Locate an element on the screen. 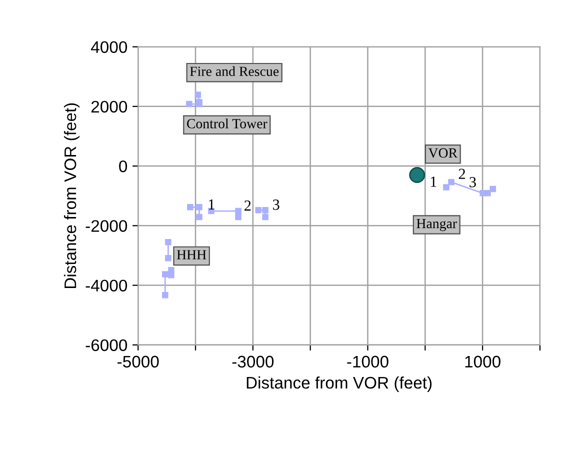 Image resolution: width=566 pixels, height=468 pixels. annotation: Hangar is located at coordinates (436, 225).